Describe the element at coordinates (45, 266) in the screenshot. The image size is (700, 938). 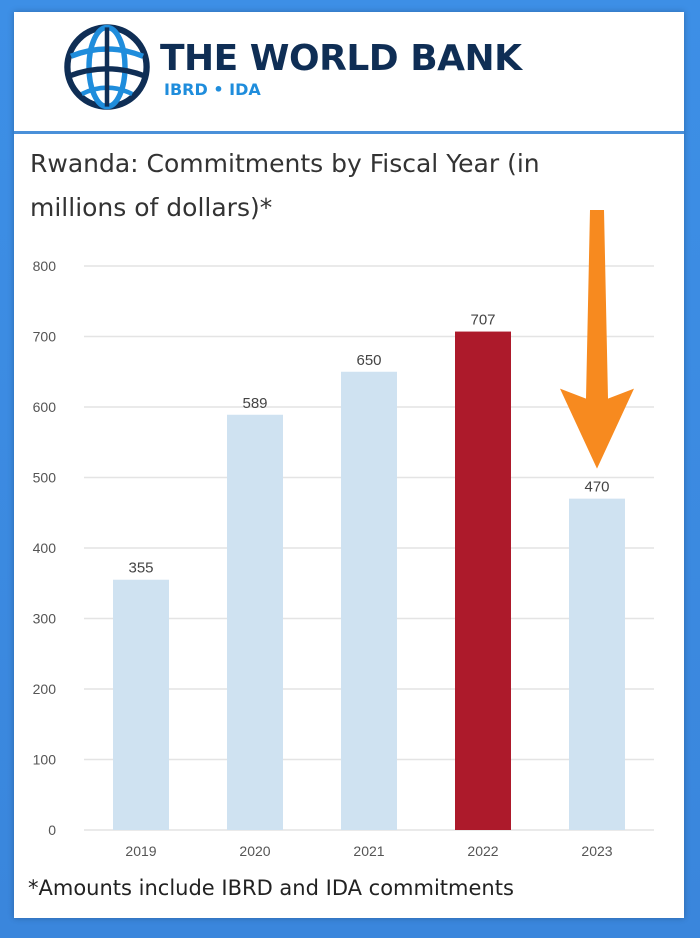
I see `y-tick-label: 800` at that location.